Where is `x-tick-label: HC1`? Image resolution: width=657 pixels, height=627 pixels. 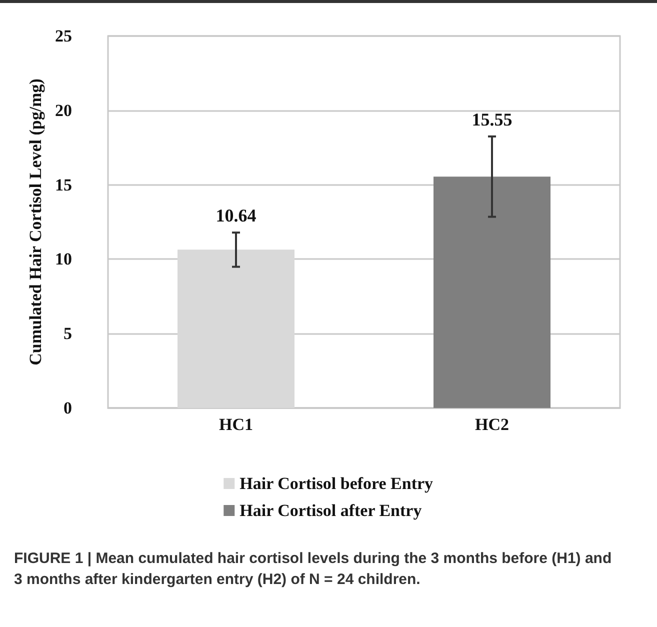
x-tick-label: HC1 is located at coordinates (236, 424).